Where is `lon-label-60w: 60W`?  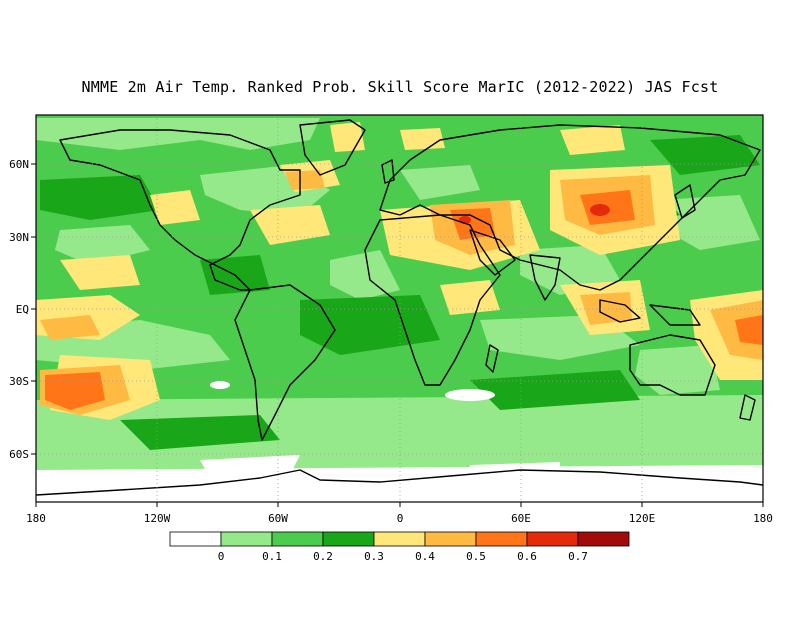
lon-label-60w: 60W is located at coordinates (278, 518).